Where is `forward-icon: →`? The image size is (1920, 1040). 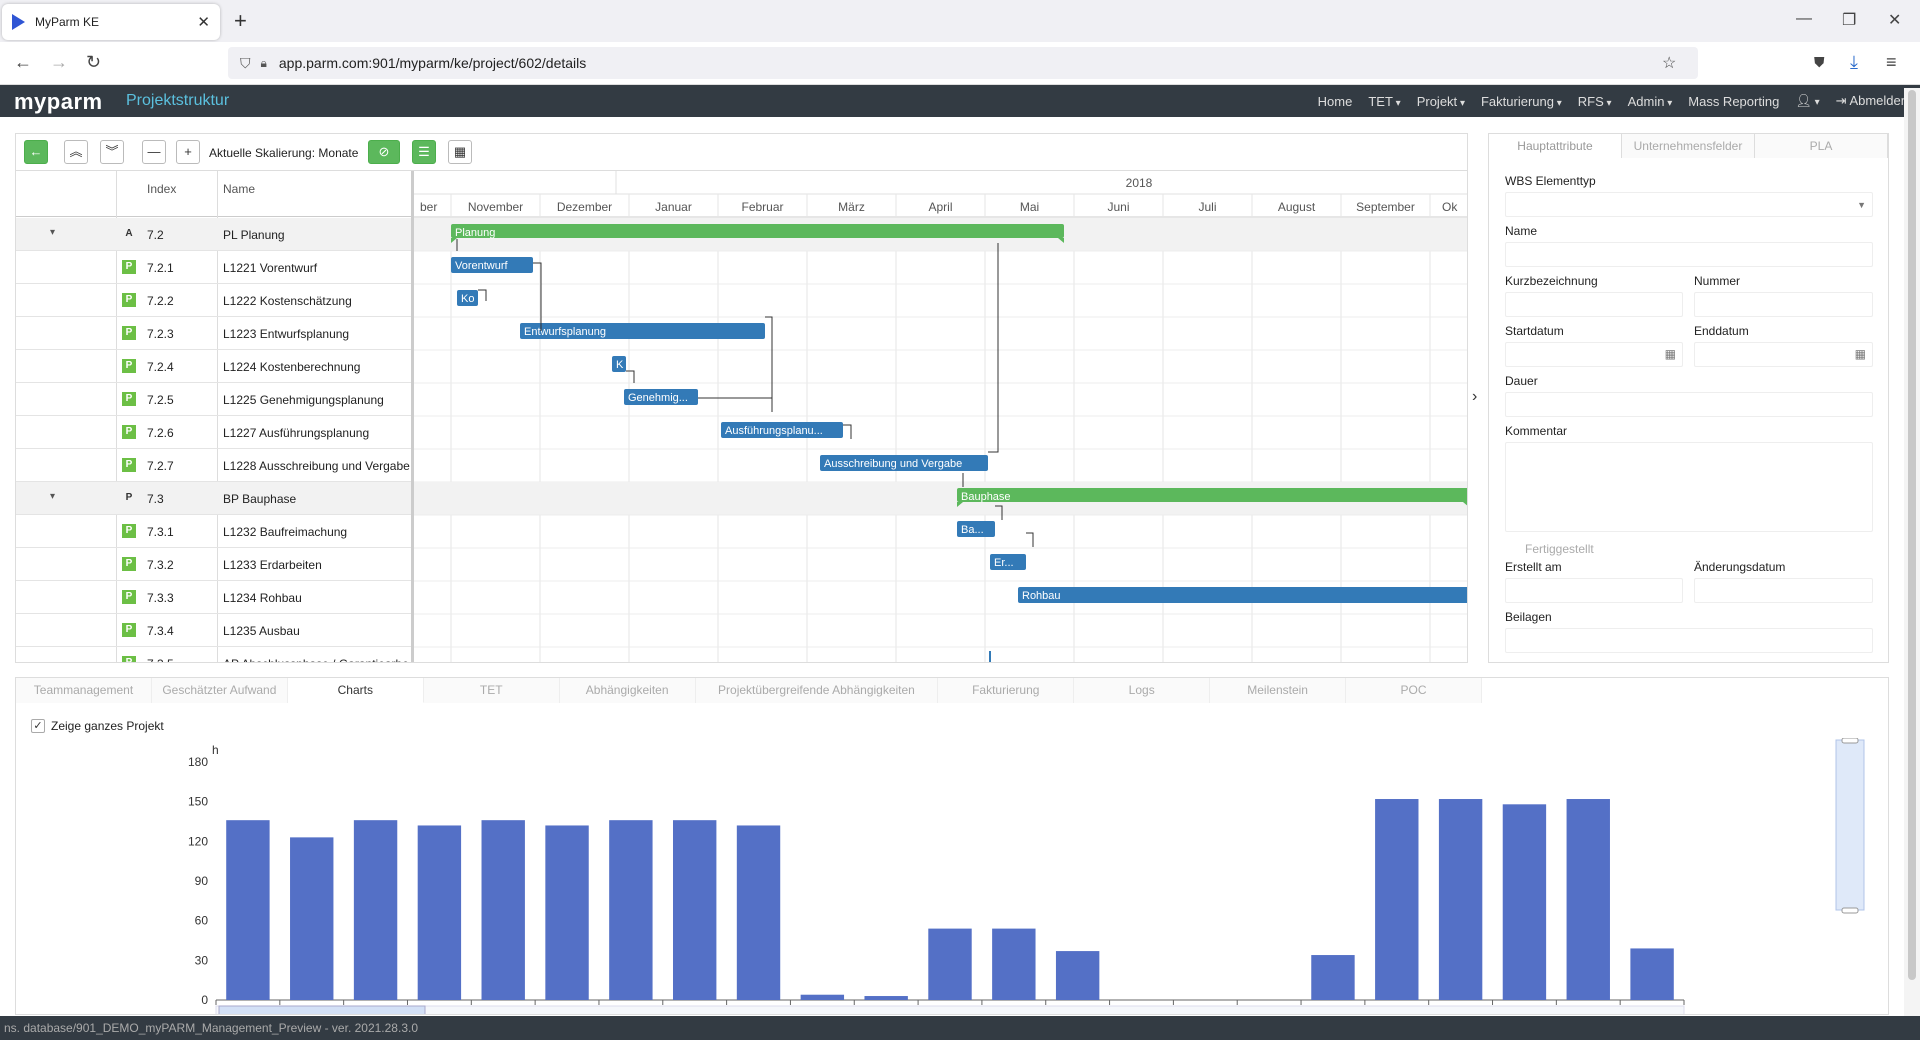 forward-icon: → is located at coordinates (59, 62).